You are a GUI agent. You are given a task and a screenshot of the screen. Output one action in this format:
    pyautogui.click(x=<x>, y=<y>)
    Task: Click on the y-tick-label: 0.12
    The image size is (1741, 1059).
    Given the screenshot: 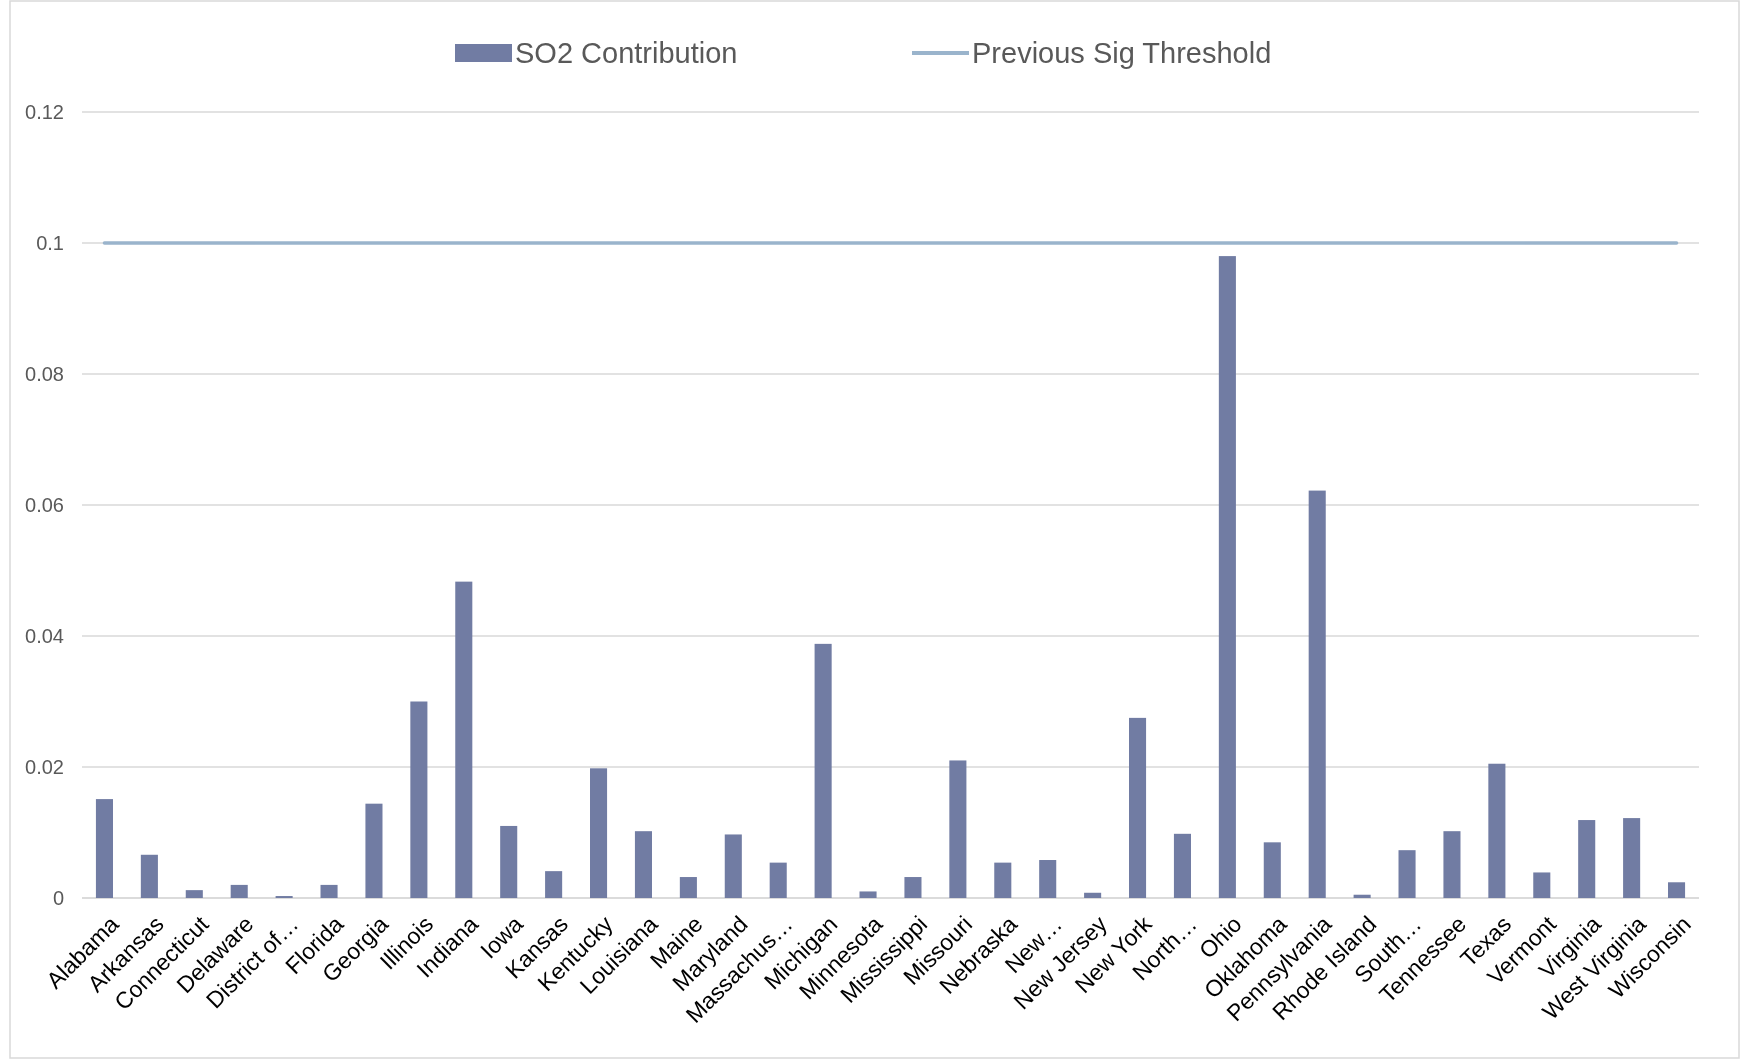 What is the action you would take?
    pyautogui.click(x=44, y=112)
    